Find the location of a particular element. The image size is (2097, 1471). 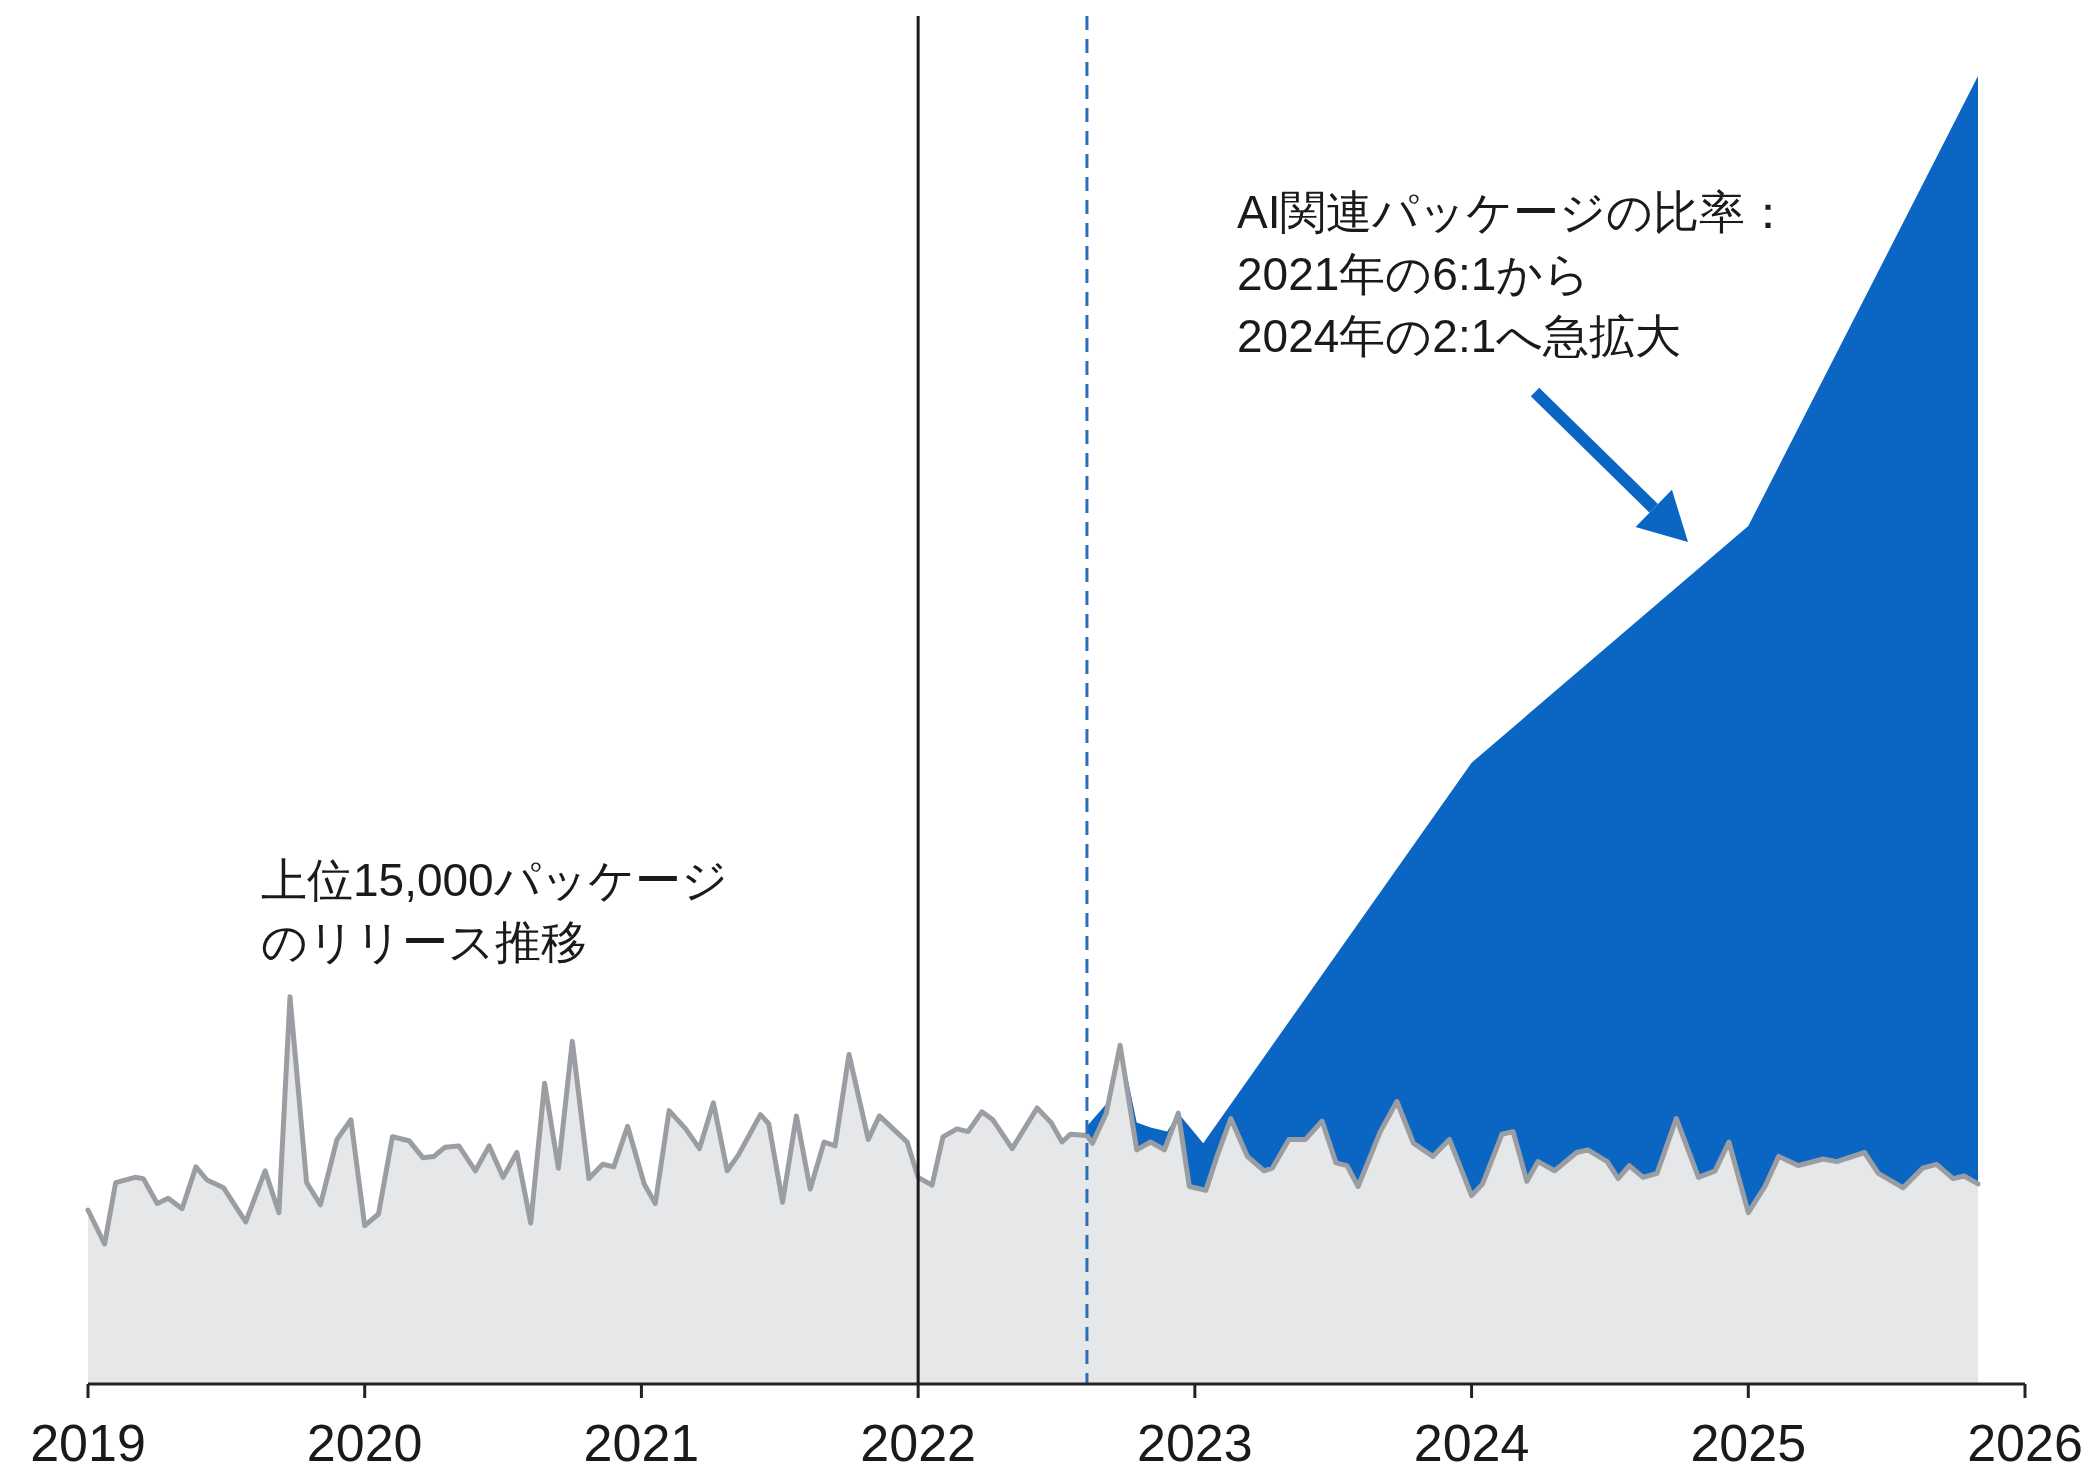

x-tick-label: 2019 is located at coordinates (88, 1442).